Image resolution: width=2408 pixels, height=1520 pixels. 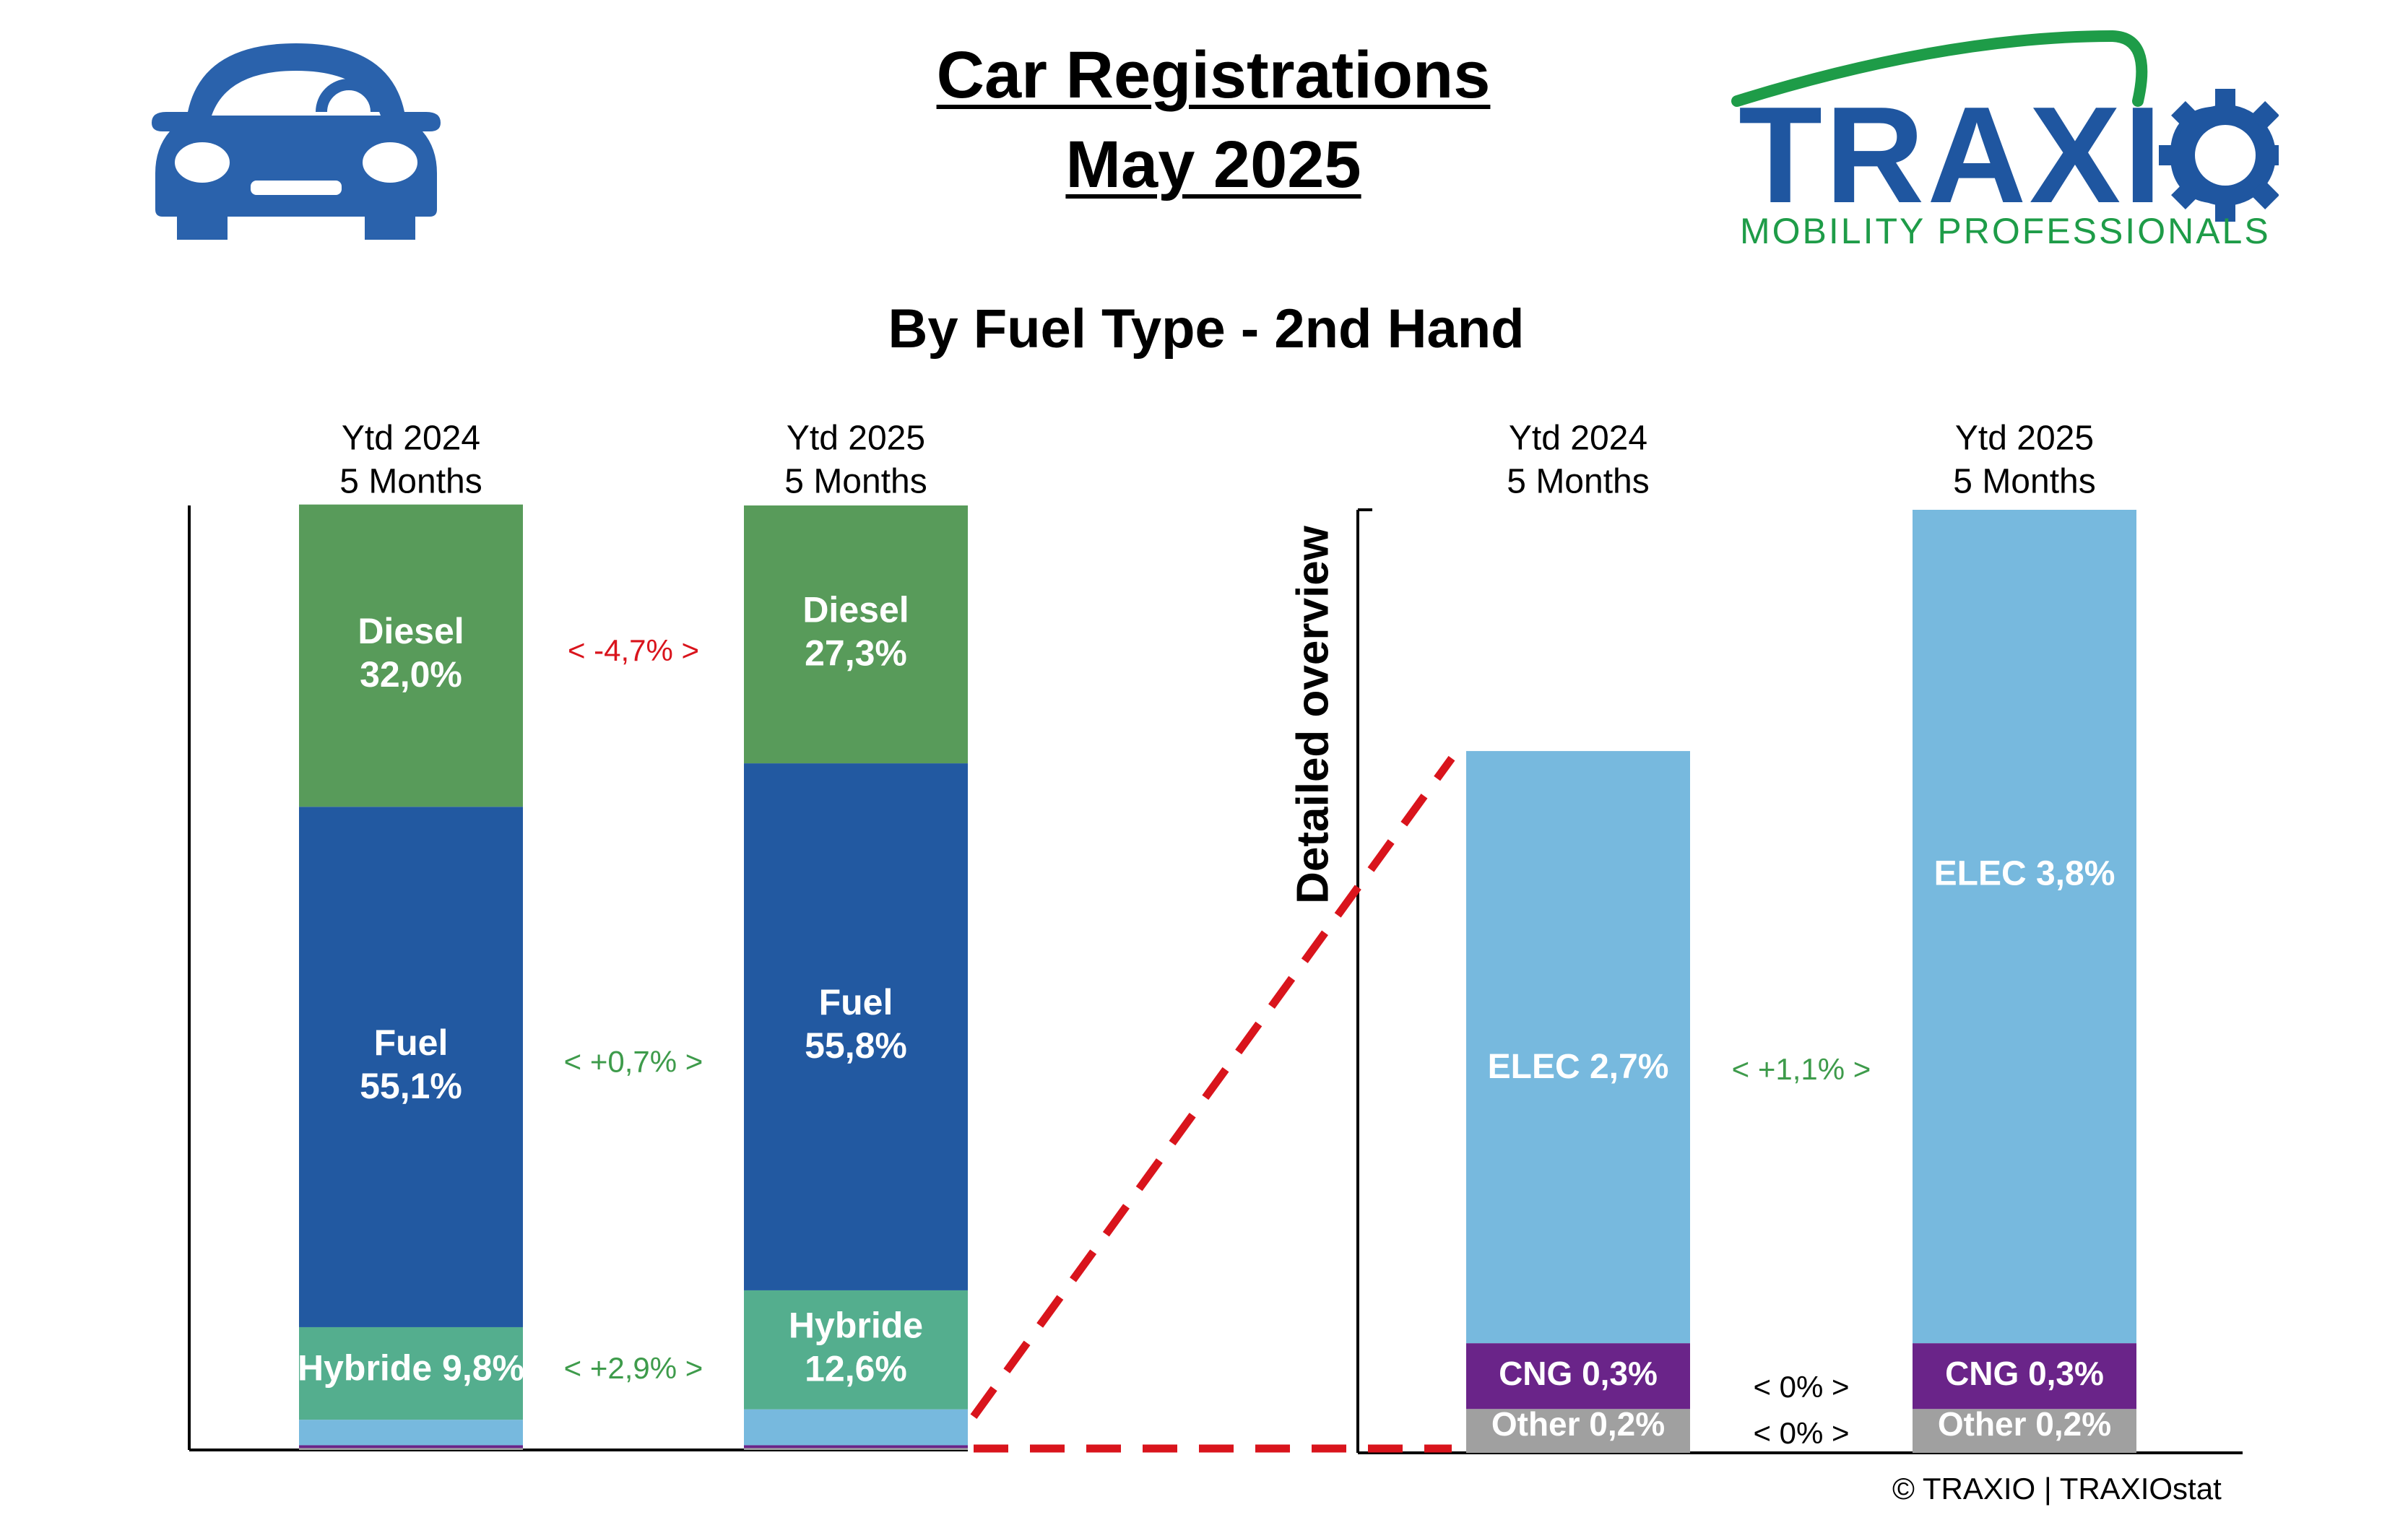 What do you see at coordinates (1213, 119) in the screenshot?
I see `page-title: Car Registrations May 2025` at bounding box center [1213, 119].